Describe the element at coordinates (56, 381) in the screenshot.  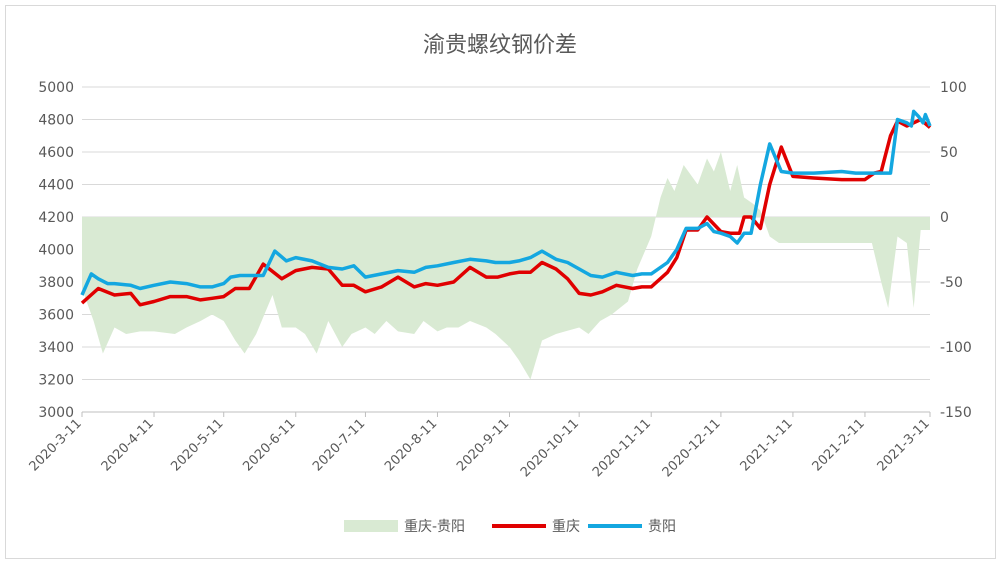
I see `left-tick-label: 3200` at that location.